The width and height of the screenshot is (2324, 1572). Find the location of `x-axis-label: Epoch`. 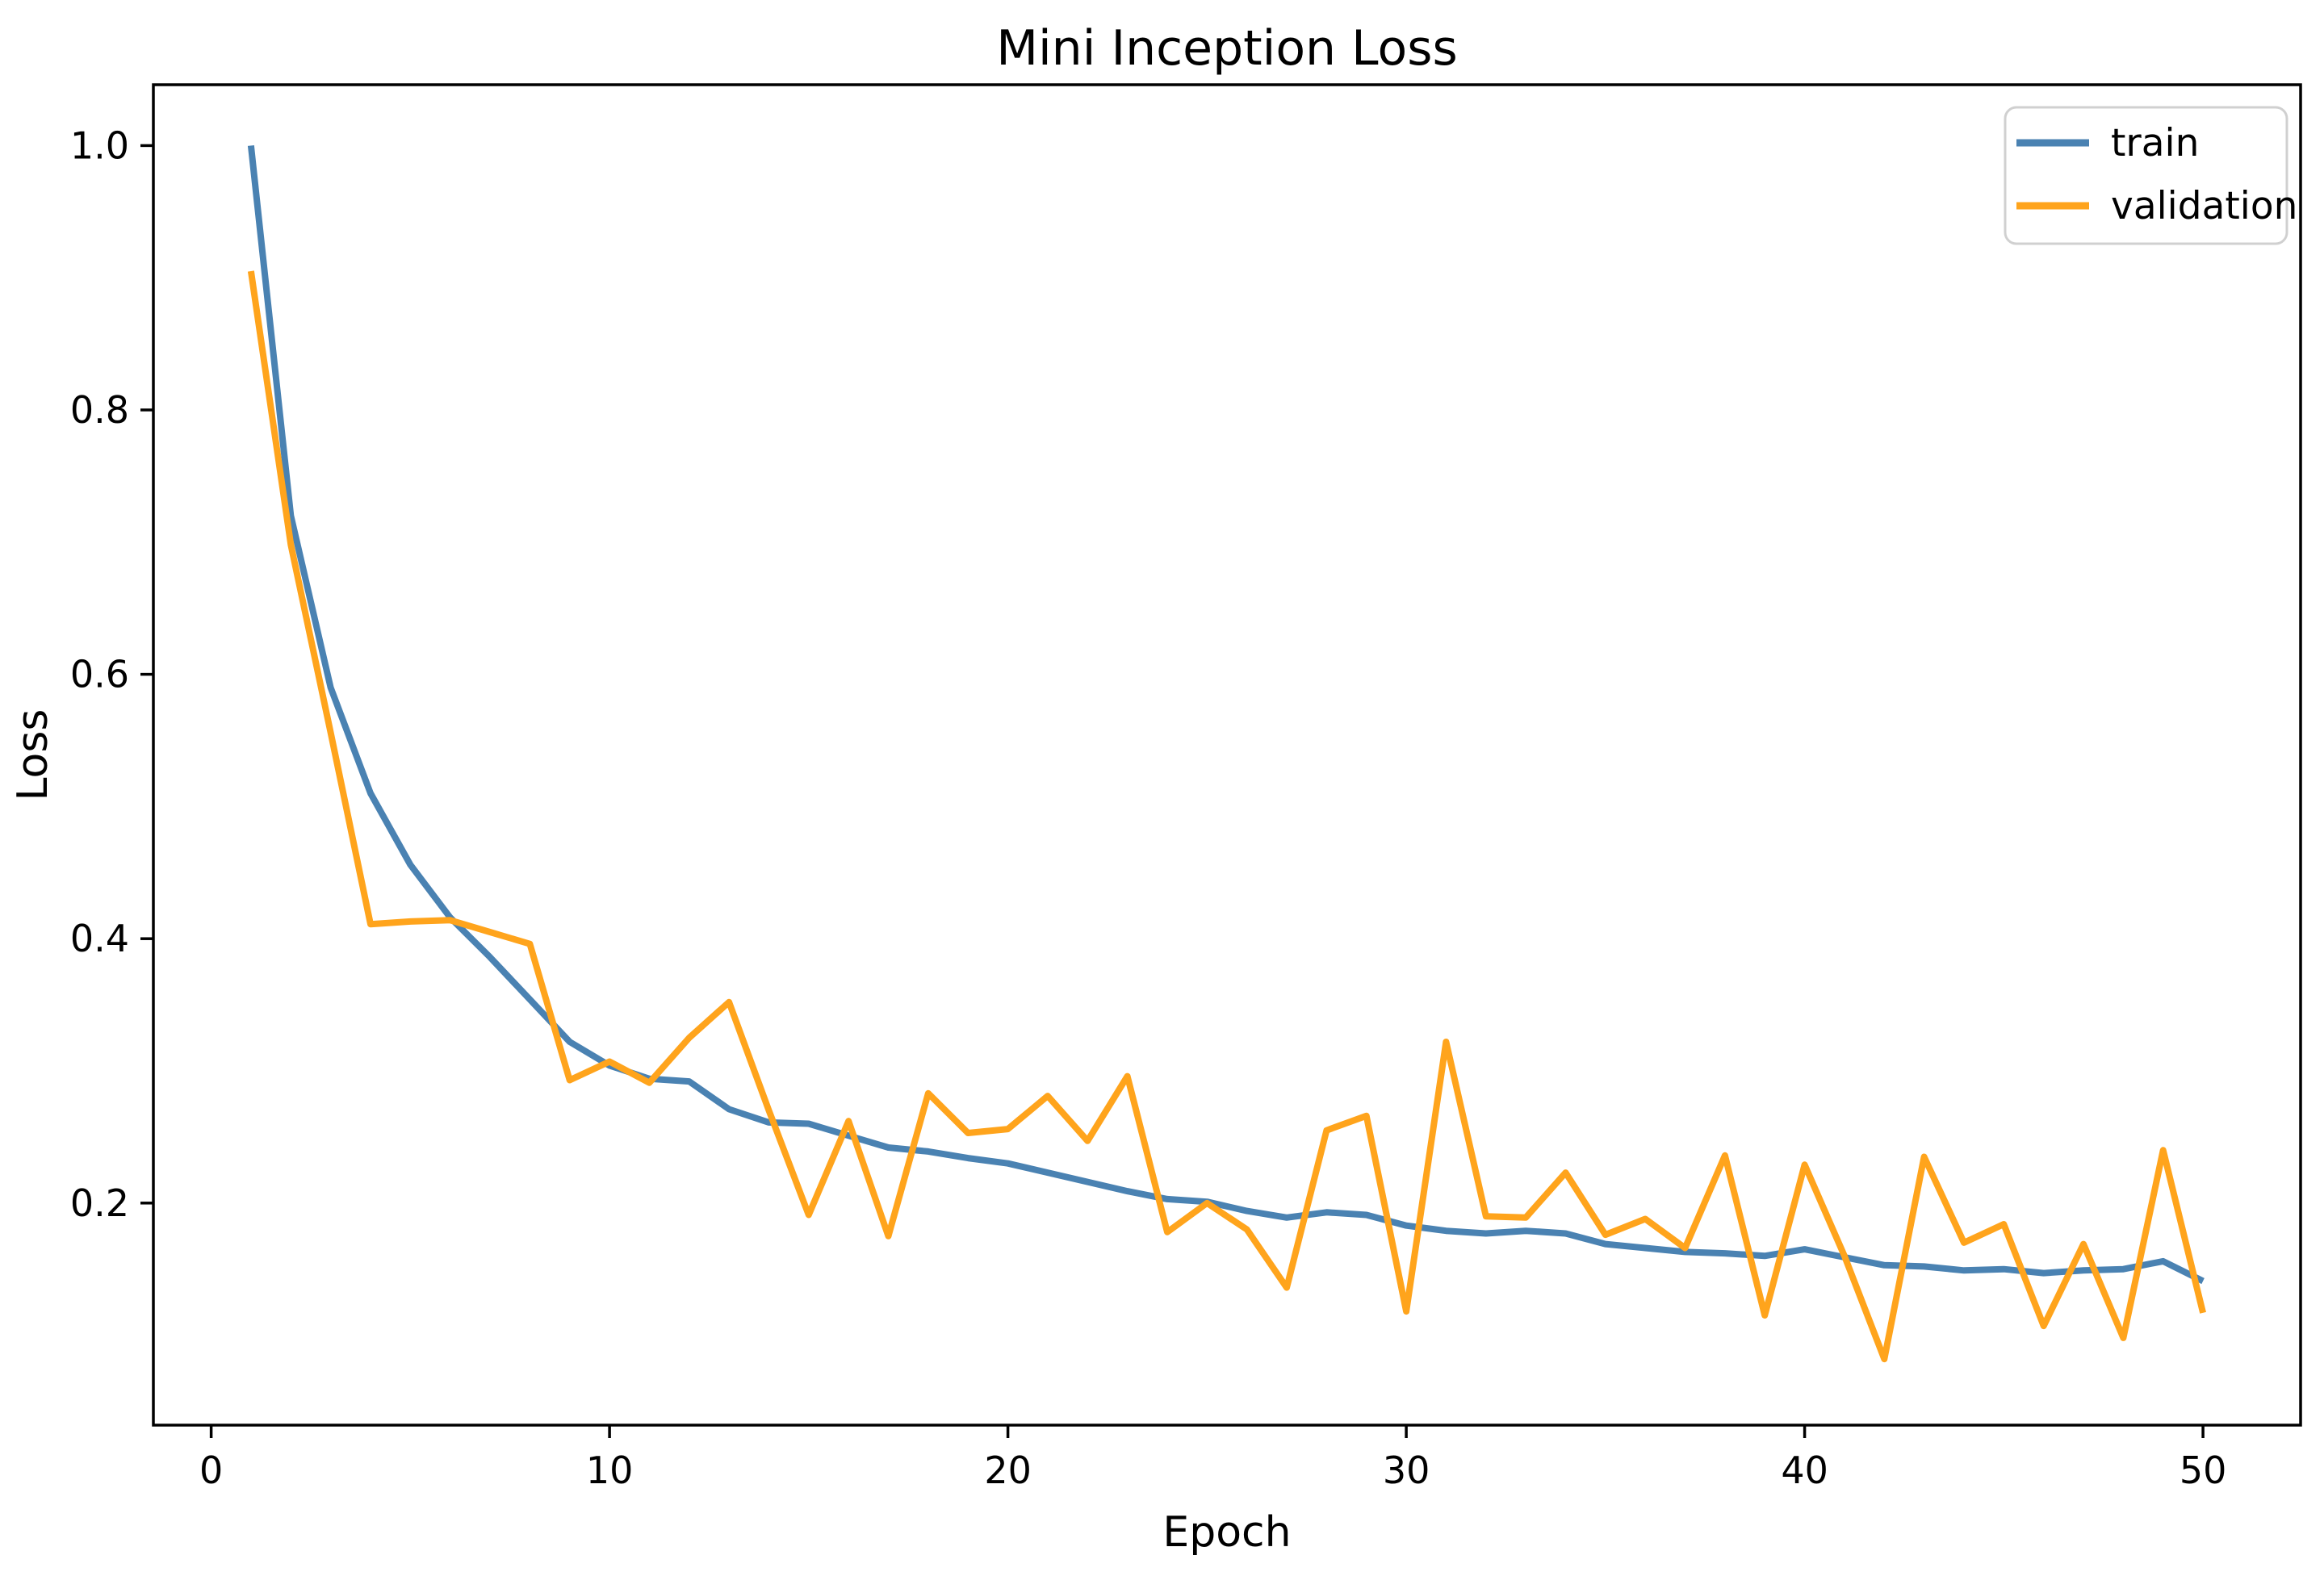

x-axis-label: Epoch is located at coordinates (1226, 1532).